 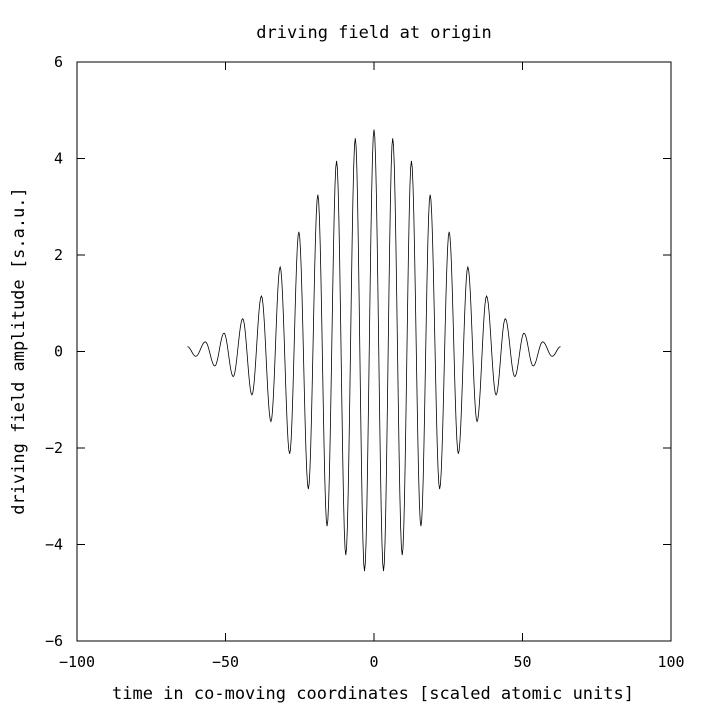 I want to click on x-tick-label: 100, so click(x=670, y=662).